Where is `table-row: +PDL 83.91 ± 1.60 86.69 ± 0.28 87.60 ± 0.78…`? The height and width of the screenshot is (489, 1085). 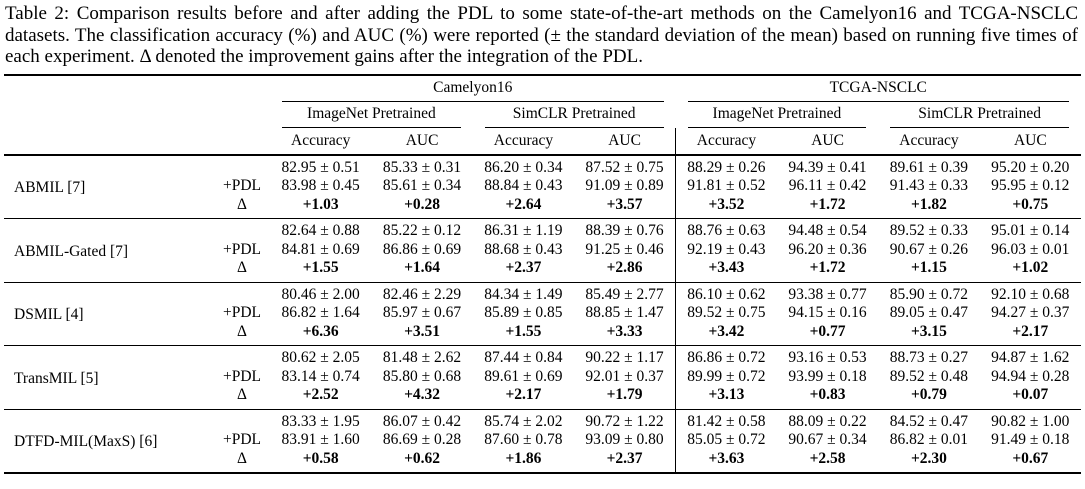
table-row: +PDL 83.91 ± 1.60 86.69 ± 0.28 87.60 ± 0.78… is located at coordinates (542, 440).